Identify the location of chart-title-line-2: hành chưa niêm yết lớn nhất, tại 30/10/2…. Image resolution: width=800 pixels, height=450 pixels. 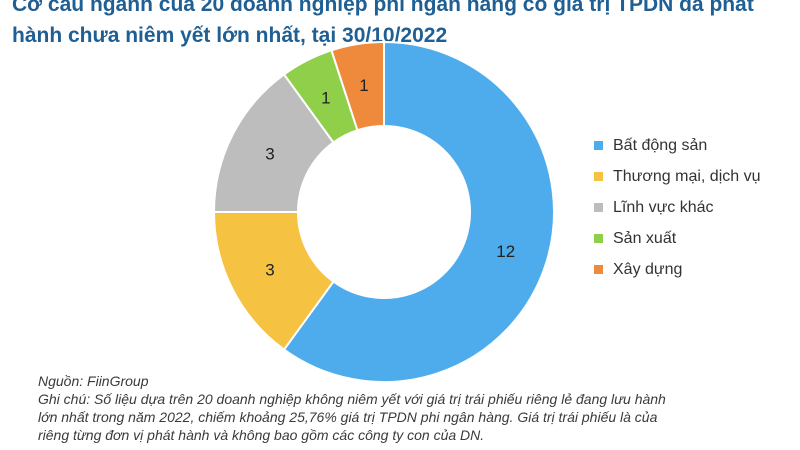
(230, 35).